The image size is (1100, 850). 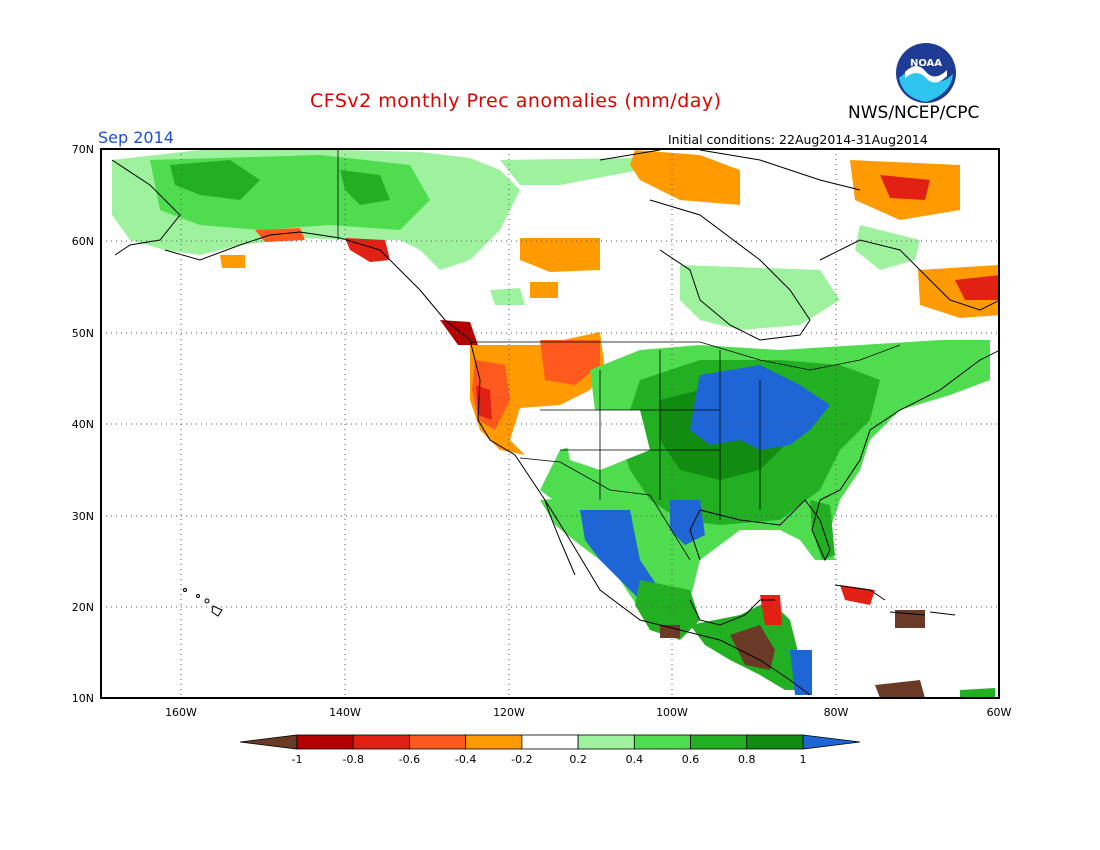 What do you see at coordinates (999, 712) in the screenshot?
I see `lon-label: 60W` at bounding box center [999, 712].